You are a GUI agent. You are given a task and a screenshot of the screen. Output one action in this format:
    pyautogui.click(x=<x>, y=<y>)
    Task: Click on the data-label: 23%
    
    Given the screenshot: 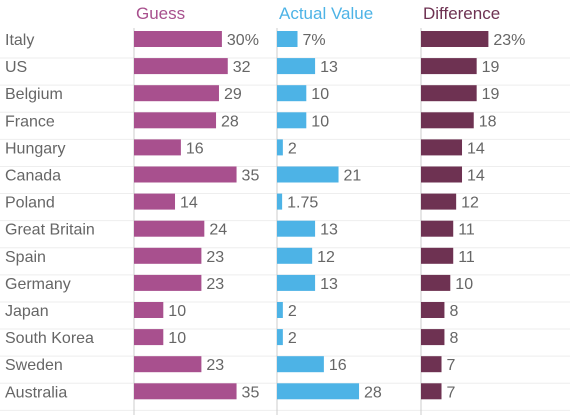 What is the action you would take?
    pyautogui.click(x=509, y=40)
    